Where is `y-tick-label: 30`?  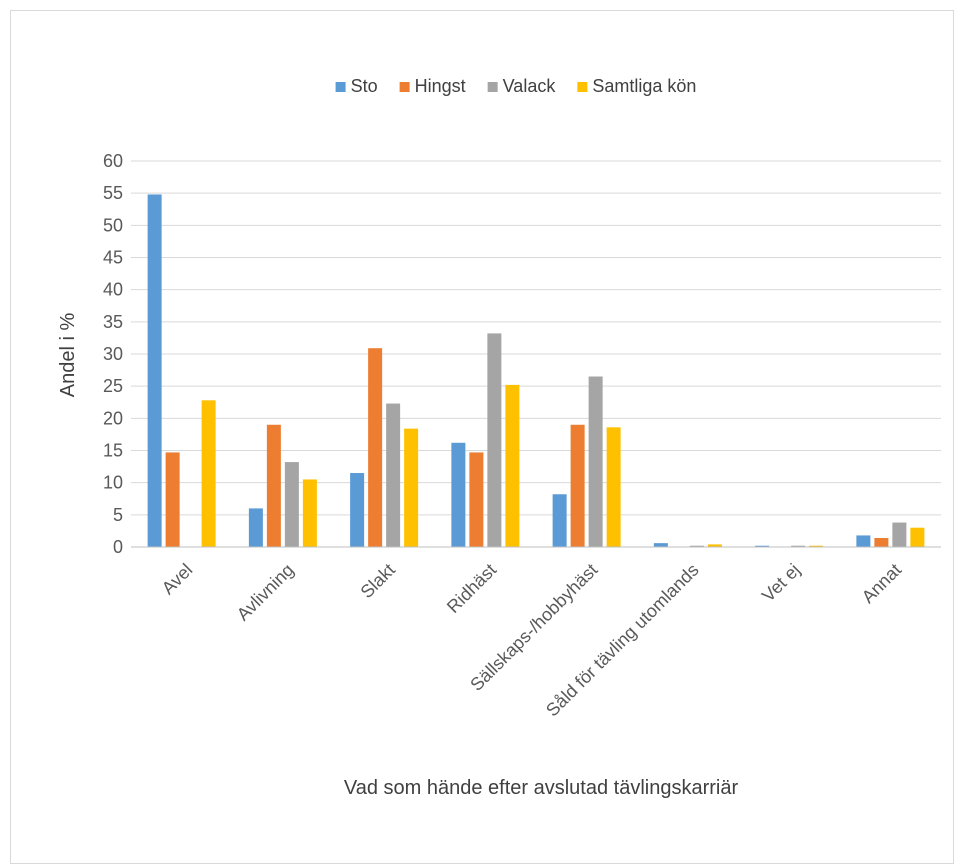
y-tick-label: 30 is located at coordinates (113, 354).